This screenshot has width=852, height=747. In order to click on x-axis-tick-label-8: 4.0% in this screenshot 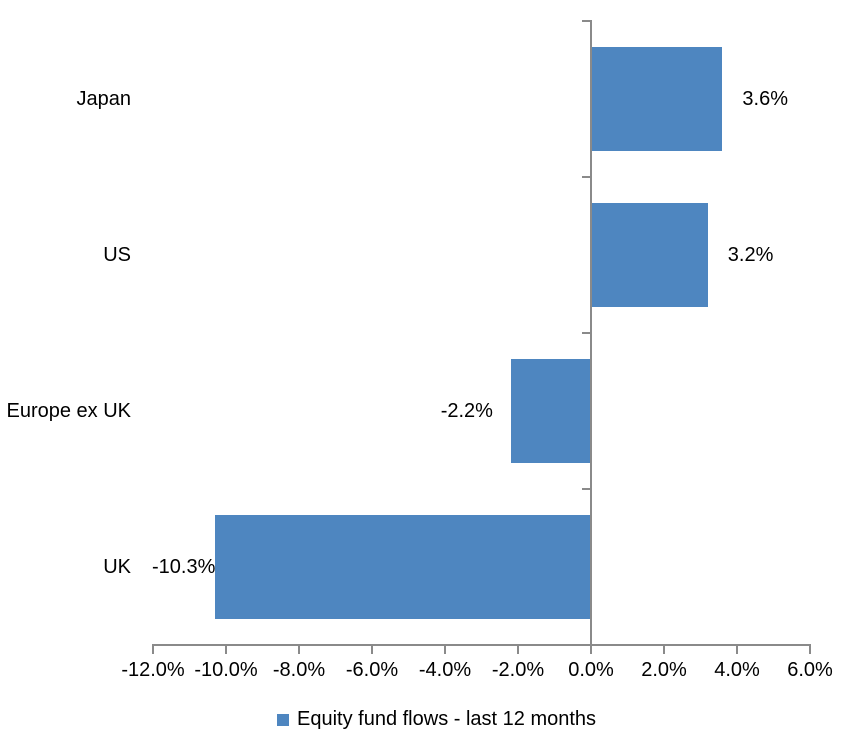, I will do `click(737, 670)`.